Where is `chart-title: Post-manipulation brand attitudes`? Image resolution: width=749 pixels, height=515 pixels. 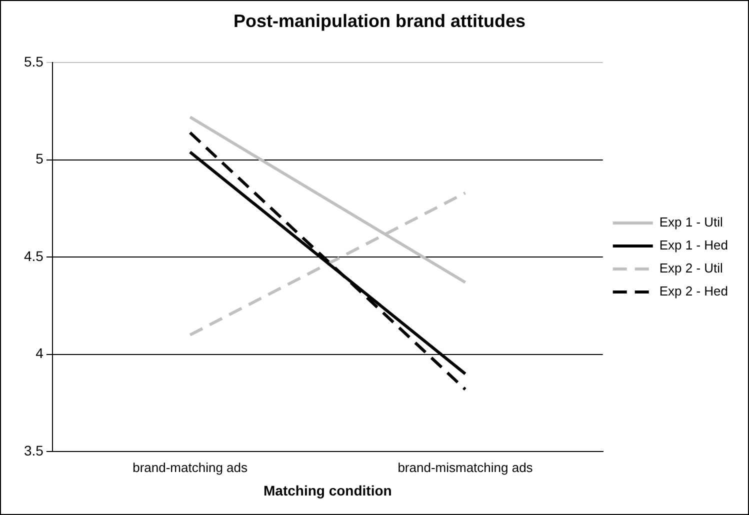 chart-title: Post-manipulation brand attitudes is located at coordinates (379, 20).